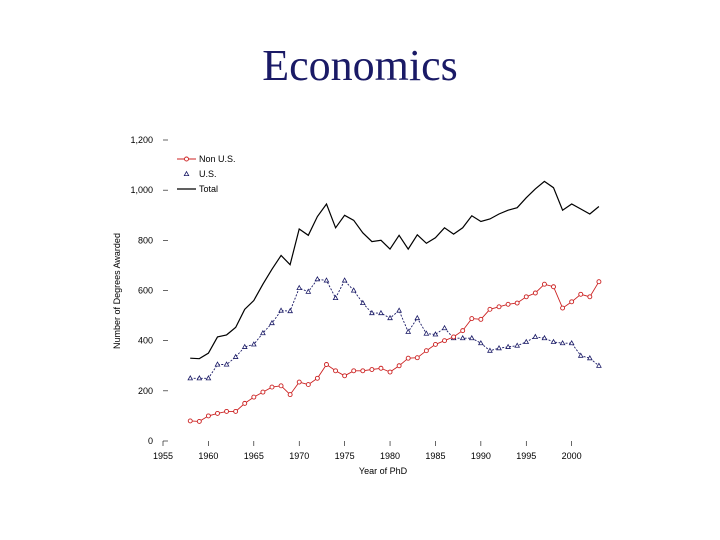 This screenshot has width=720, height=540. Describe the element at coordinates (145, 341) in the screenshot. I see `y-tick-label: 400` at that location.